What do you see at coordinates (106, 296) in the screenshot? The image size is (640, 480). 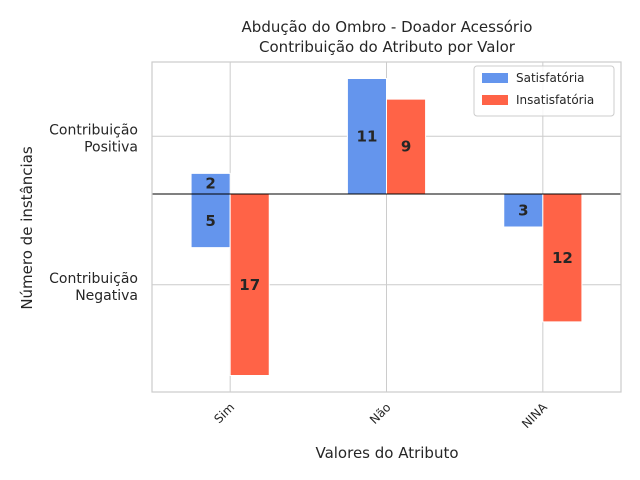 I see `y-tick-label-line: Negativa` at bounding box center [106, 296].